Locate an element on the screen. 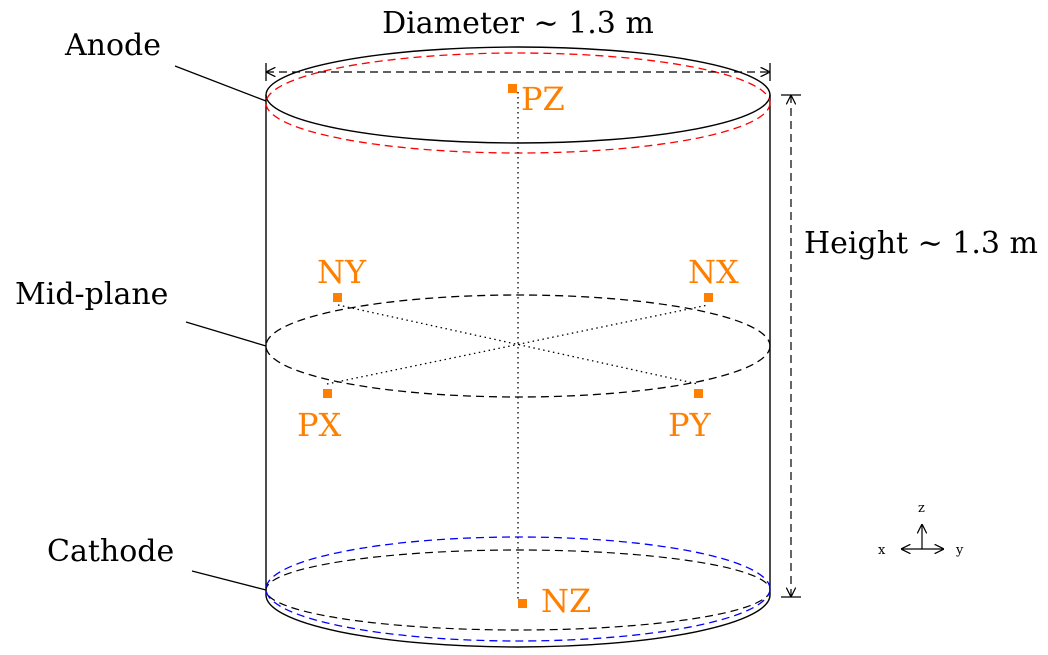 This screenshot has width=1048, height=655. sensor-label-px: PX is located at coordinates (319, 425).